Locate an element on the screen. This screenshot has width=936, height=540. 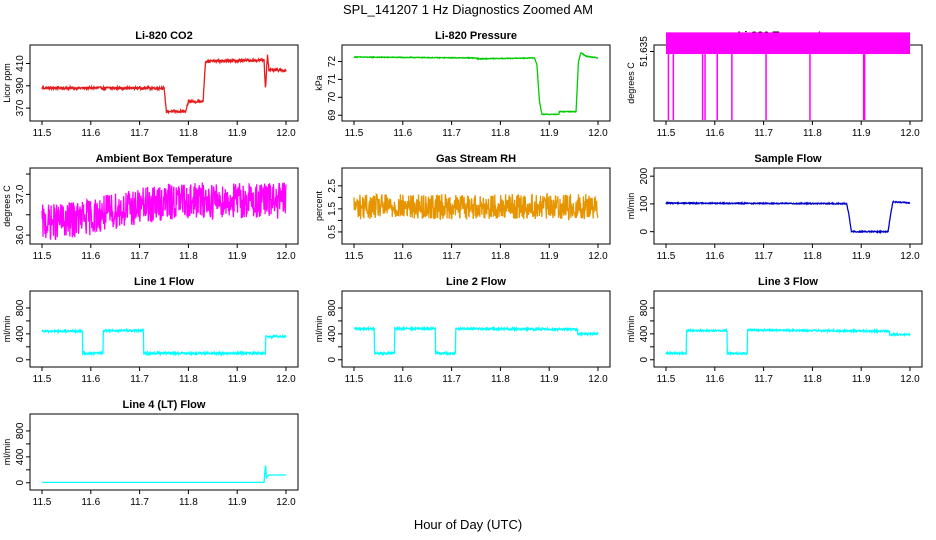
y-tick-label: 100 is located at coordinates (644, 203).